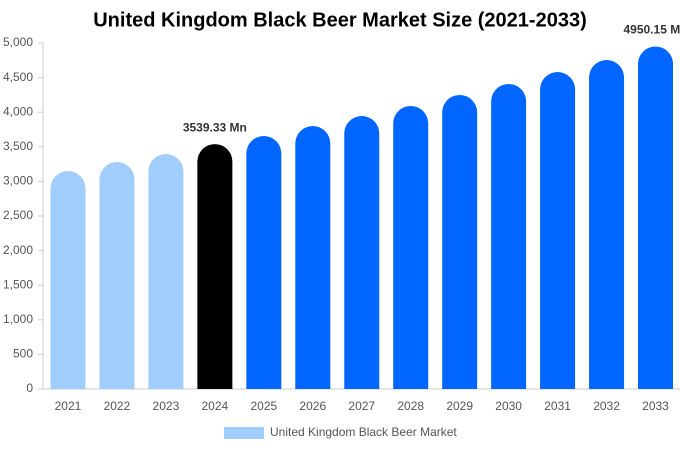 The height and width of the screenshot is (450, 680). Describe the element at coordinates (18, 215) in the screenshot. I see `y-tick-label: 2,500` at that location.